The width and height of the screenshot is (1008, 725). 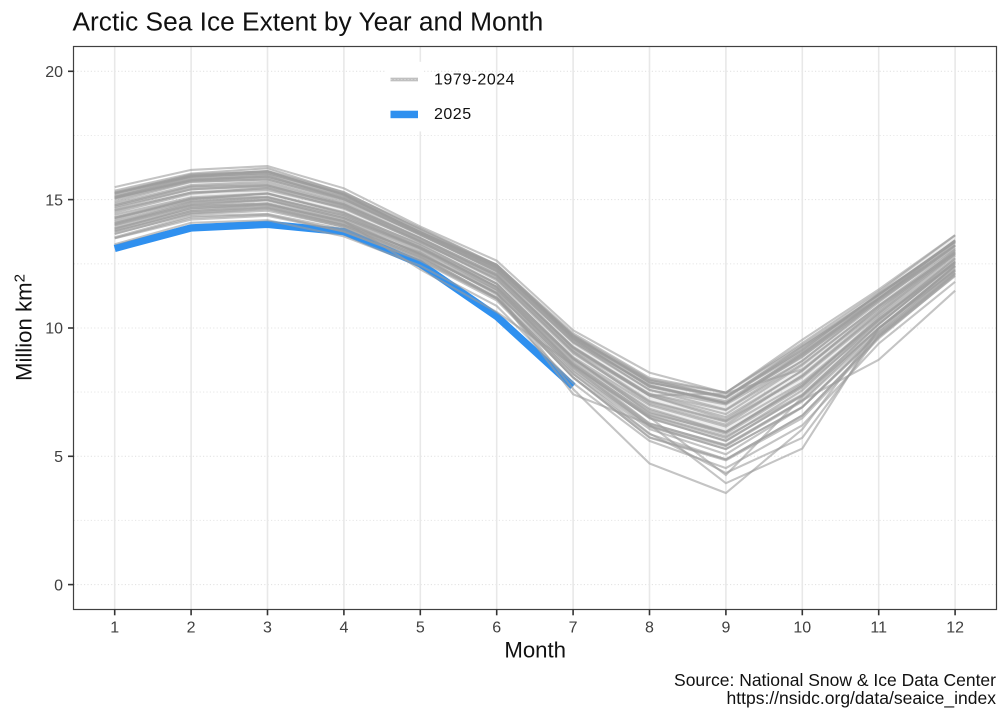 I want to click on svg-text: 15, so click(x=54, y=200).